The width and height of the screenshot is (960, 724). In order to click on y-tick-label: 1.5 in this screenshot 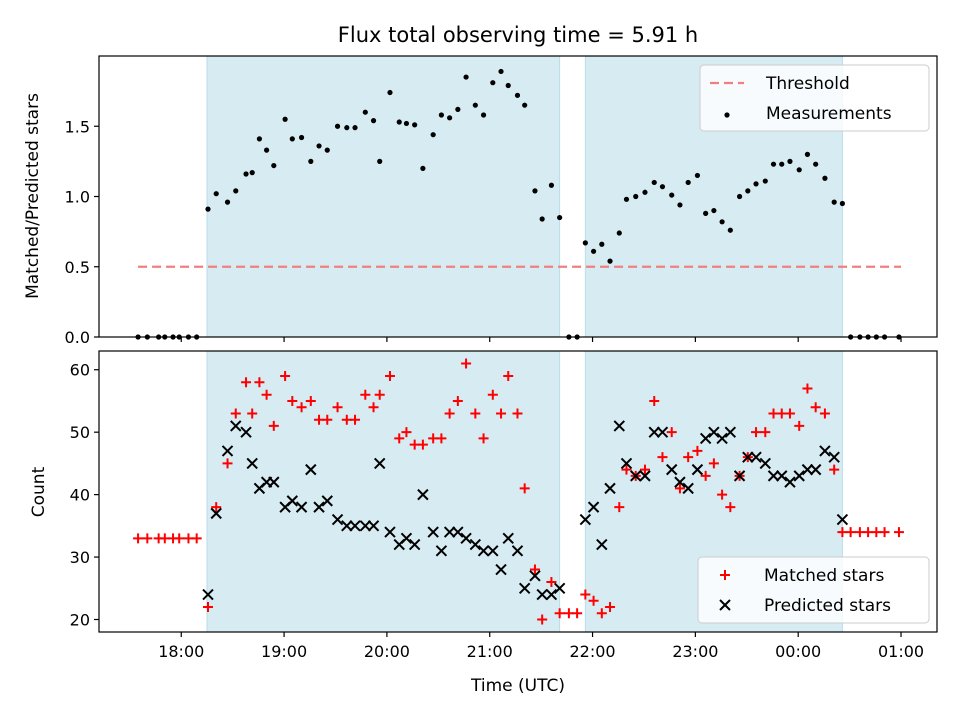, I will do `click(77, 126)`.